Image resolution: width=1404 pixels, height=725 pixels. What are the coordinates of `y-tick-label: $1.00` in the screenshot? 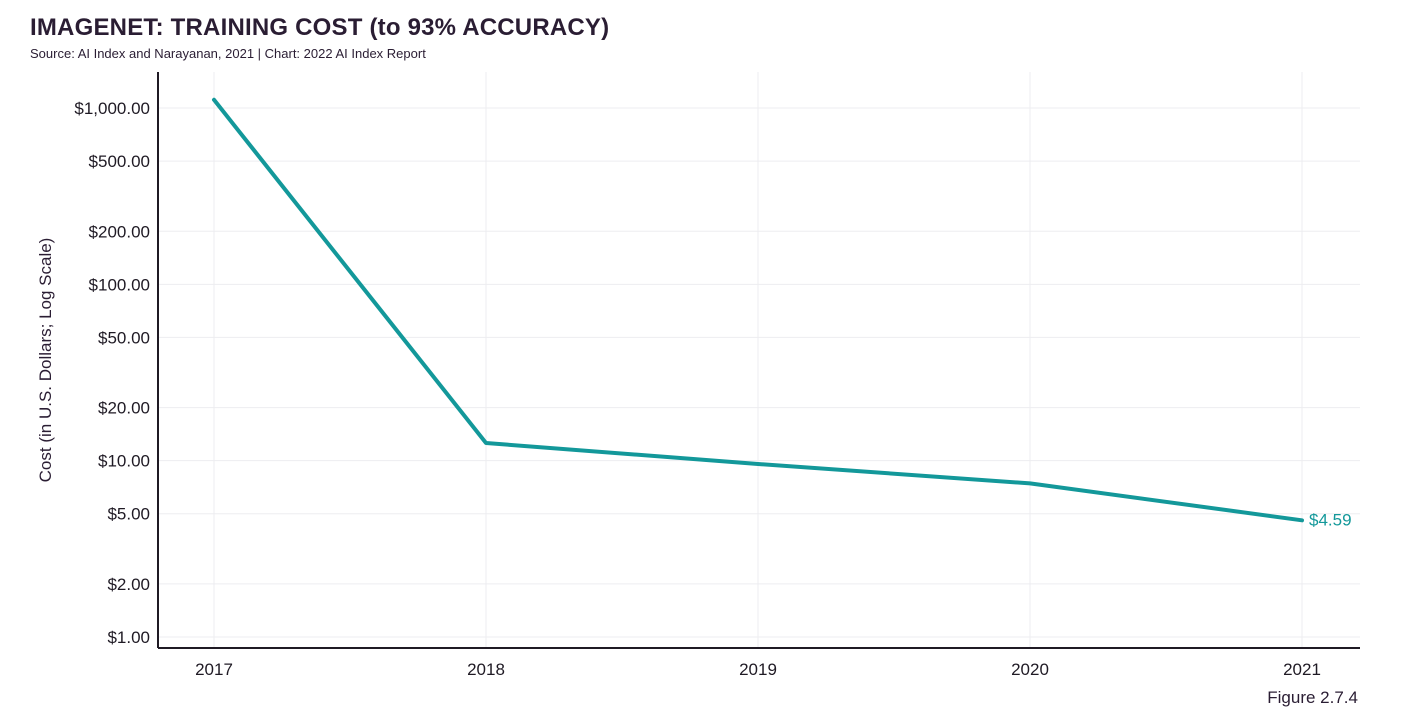 It's located at (128, 637).